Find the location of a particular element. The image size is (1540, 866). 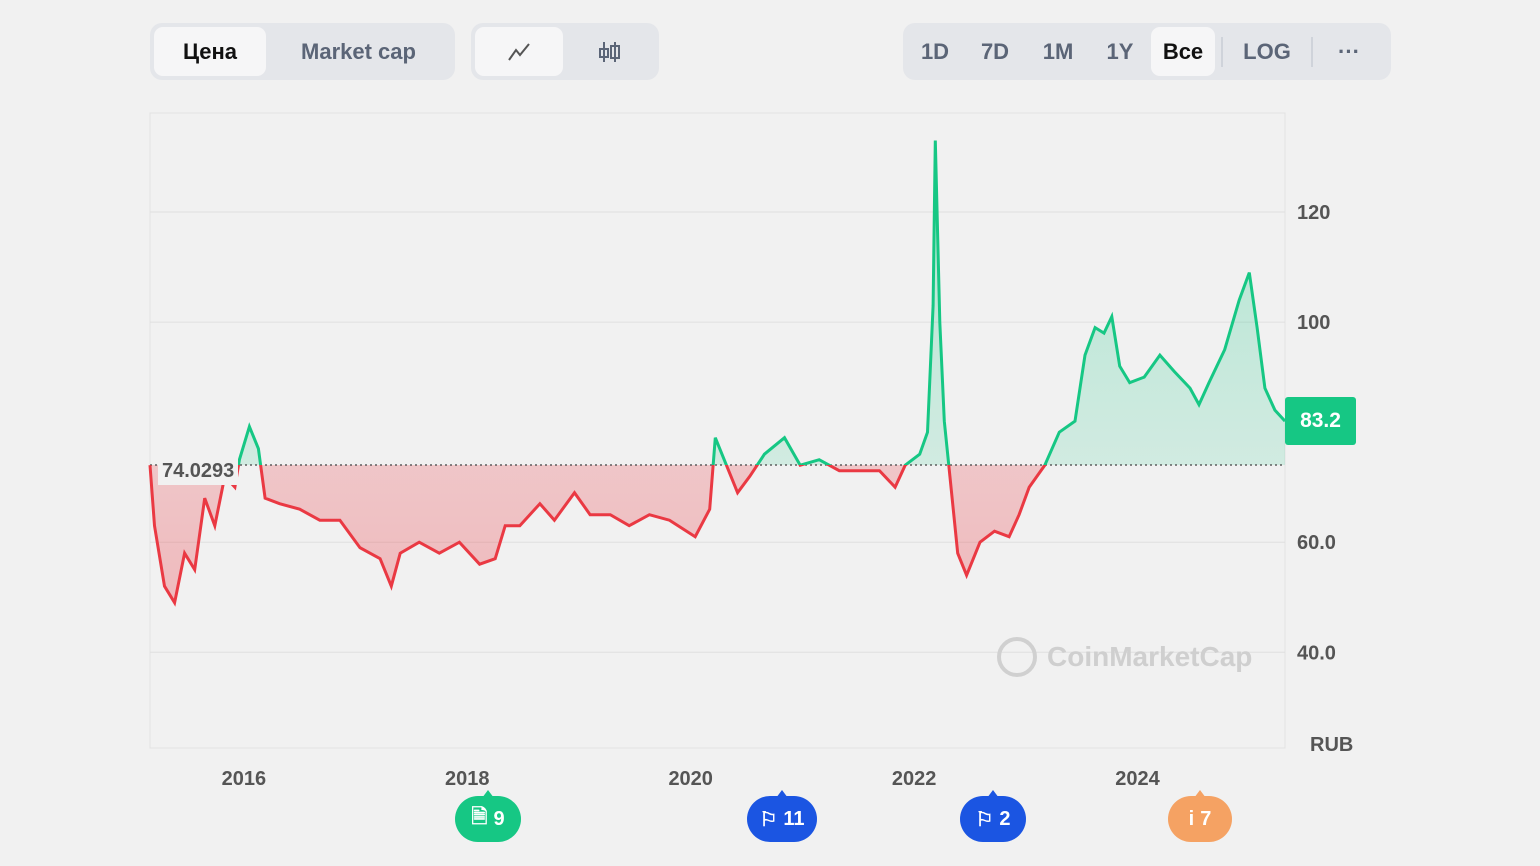

price-line-down is located at coordinates (597, 536).